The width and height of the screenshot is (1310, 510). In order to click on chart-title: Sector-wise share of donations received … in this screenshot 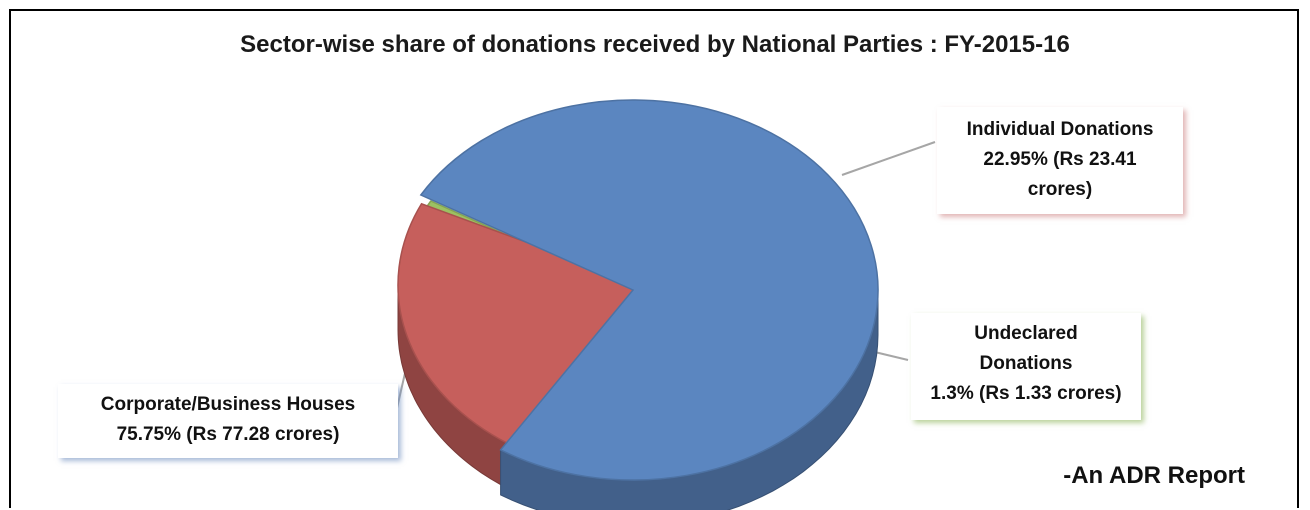, I will do `click(655, 44)`.